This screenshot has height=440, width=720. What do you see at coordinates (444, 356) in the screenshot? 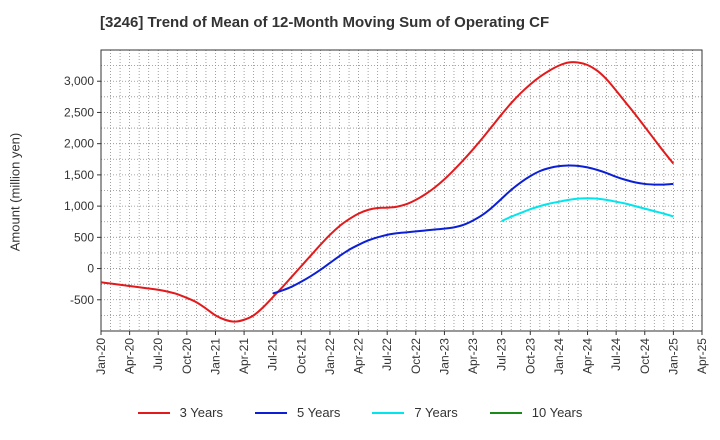
I see `x-tick-label: Jan-23` at bounding box center [444, 356].